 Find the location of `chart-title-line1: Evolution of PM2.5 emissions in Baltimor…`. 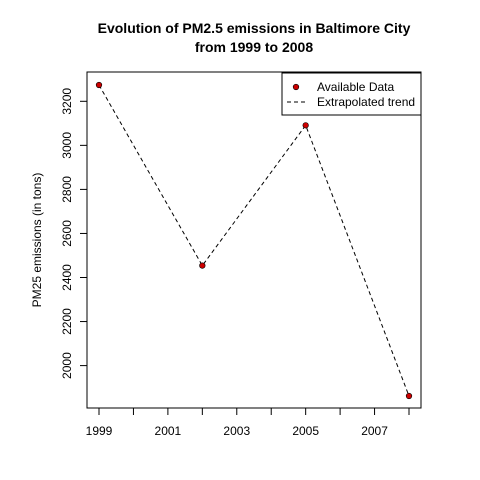

chart-title-line1: Evolution of PM2.5 emissions in Baltimor… is located at coordinates (254, 28).